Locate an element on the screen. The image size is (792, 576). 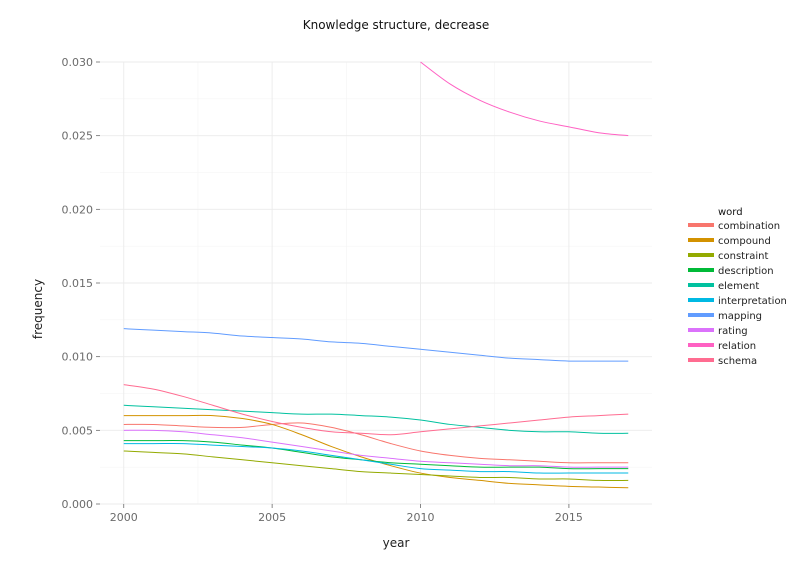
legend-label: element is located at coordinates (738, 286).